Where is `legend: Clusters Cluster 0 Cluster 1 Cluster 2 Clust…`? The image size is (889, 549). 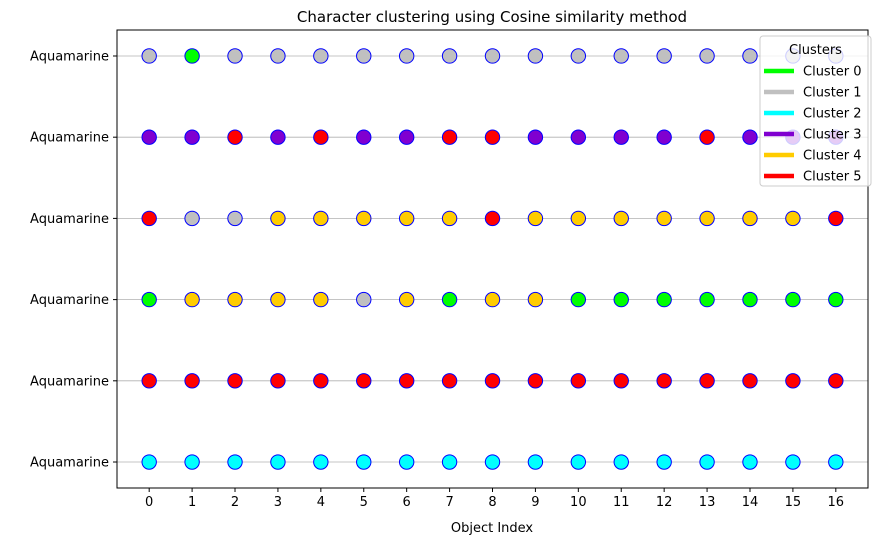
legend: Clusters Cluster 0 Cluster 1 Cluster 2 Clust… is located at coordinates (815, 111).